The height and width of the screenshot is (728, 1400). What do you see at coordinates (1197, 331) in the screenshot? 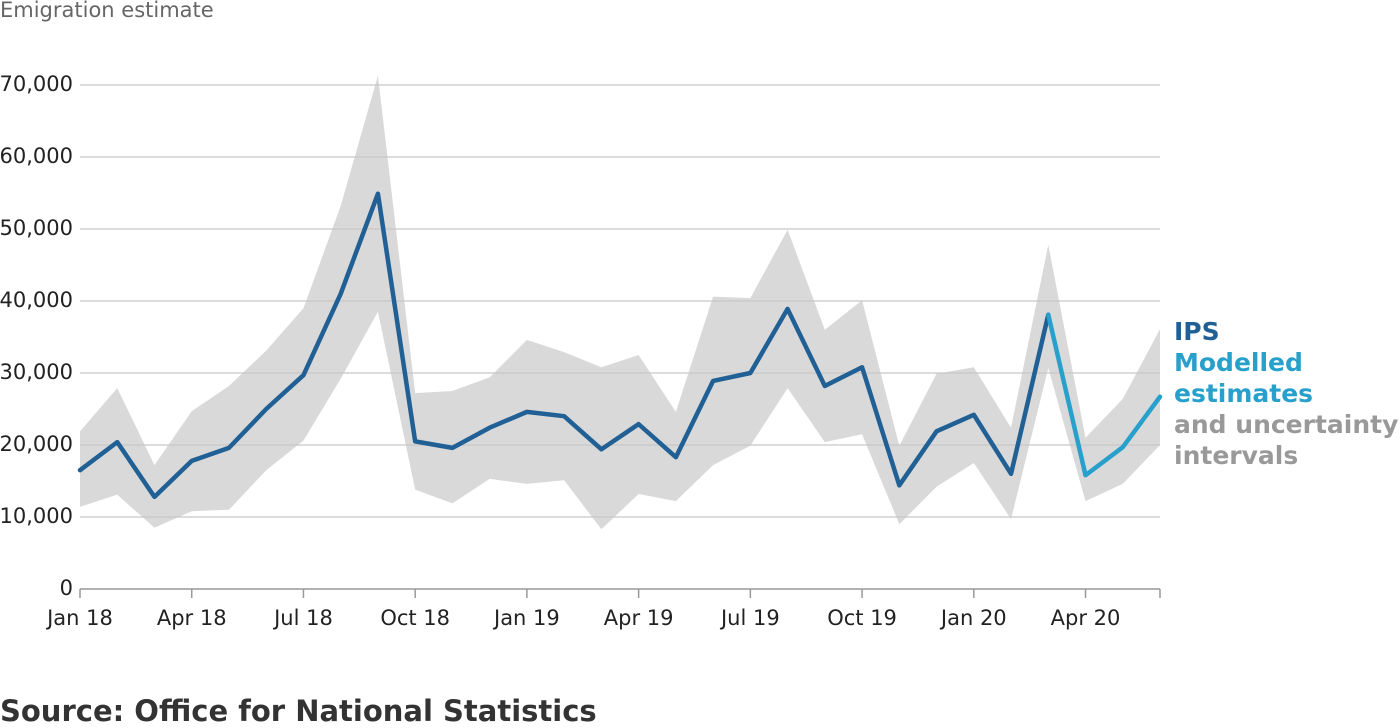
I see `legend-entry: IPS` at bounding box center [1197, 331].